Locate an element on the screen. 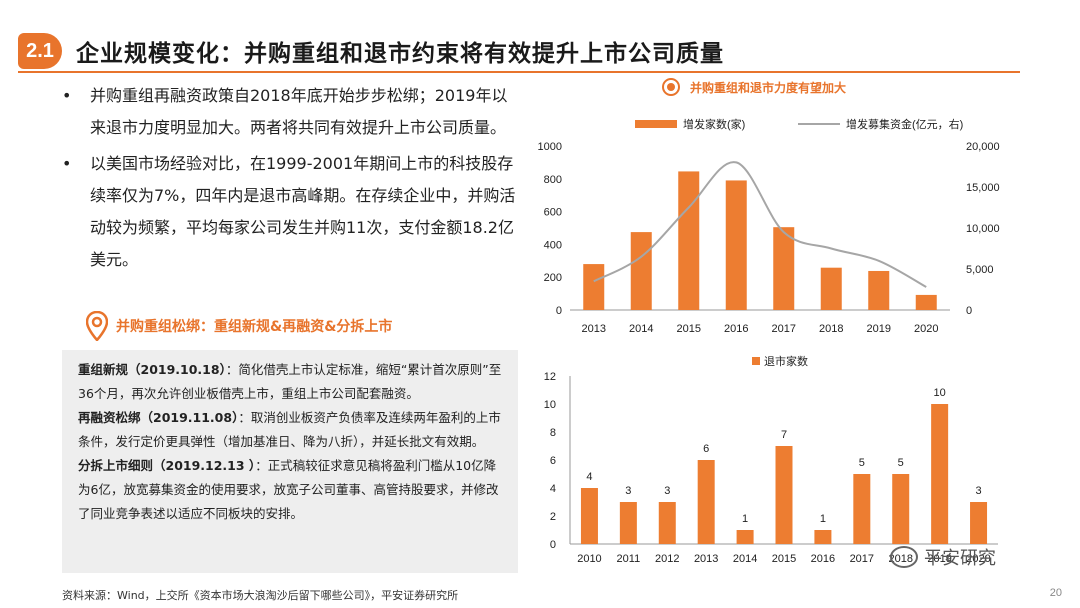 The height and width of the screenshot is (608, 1080). y-tick-label: 6 is located at coordinates (553, 461).